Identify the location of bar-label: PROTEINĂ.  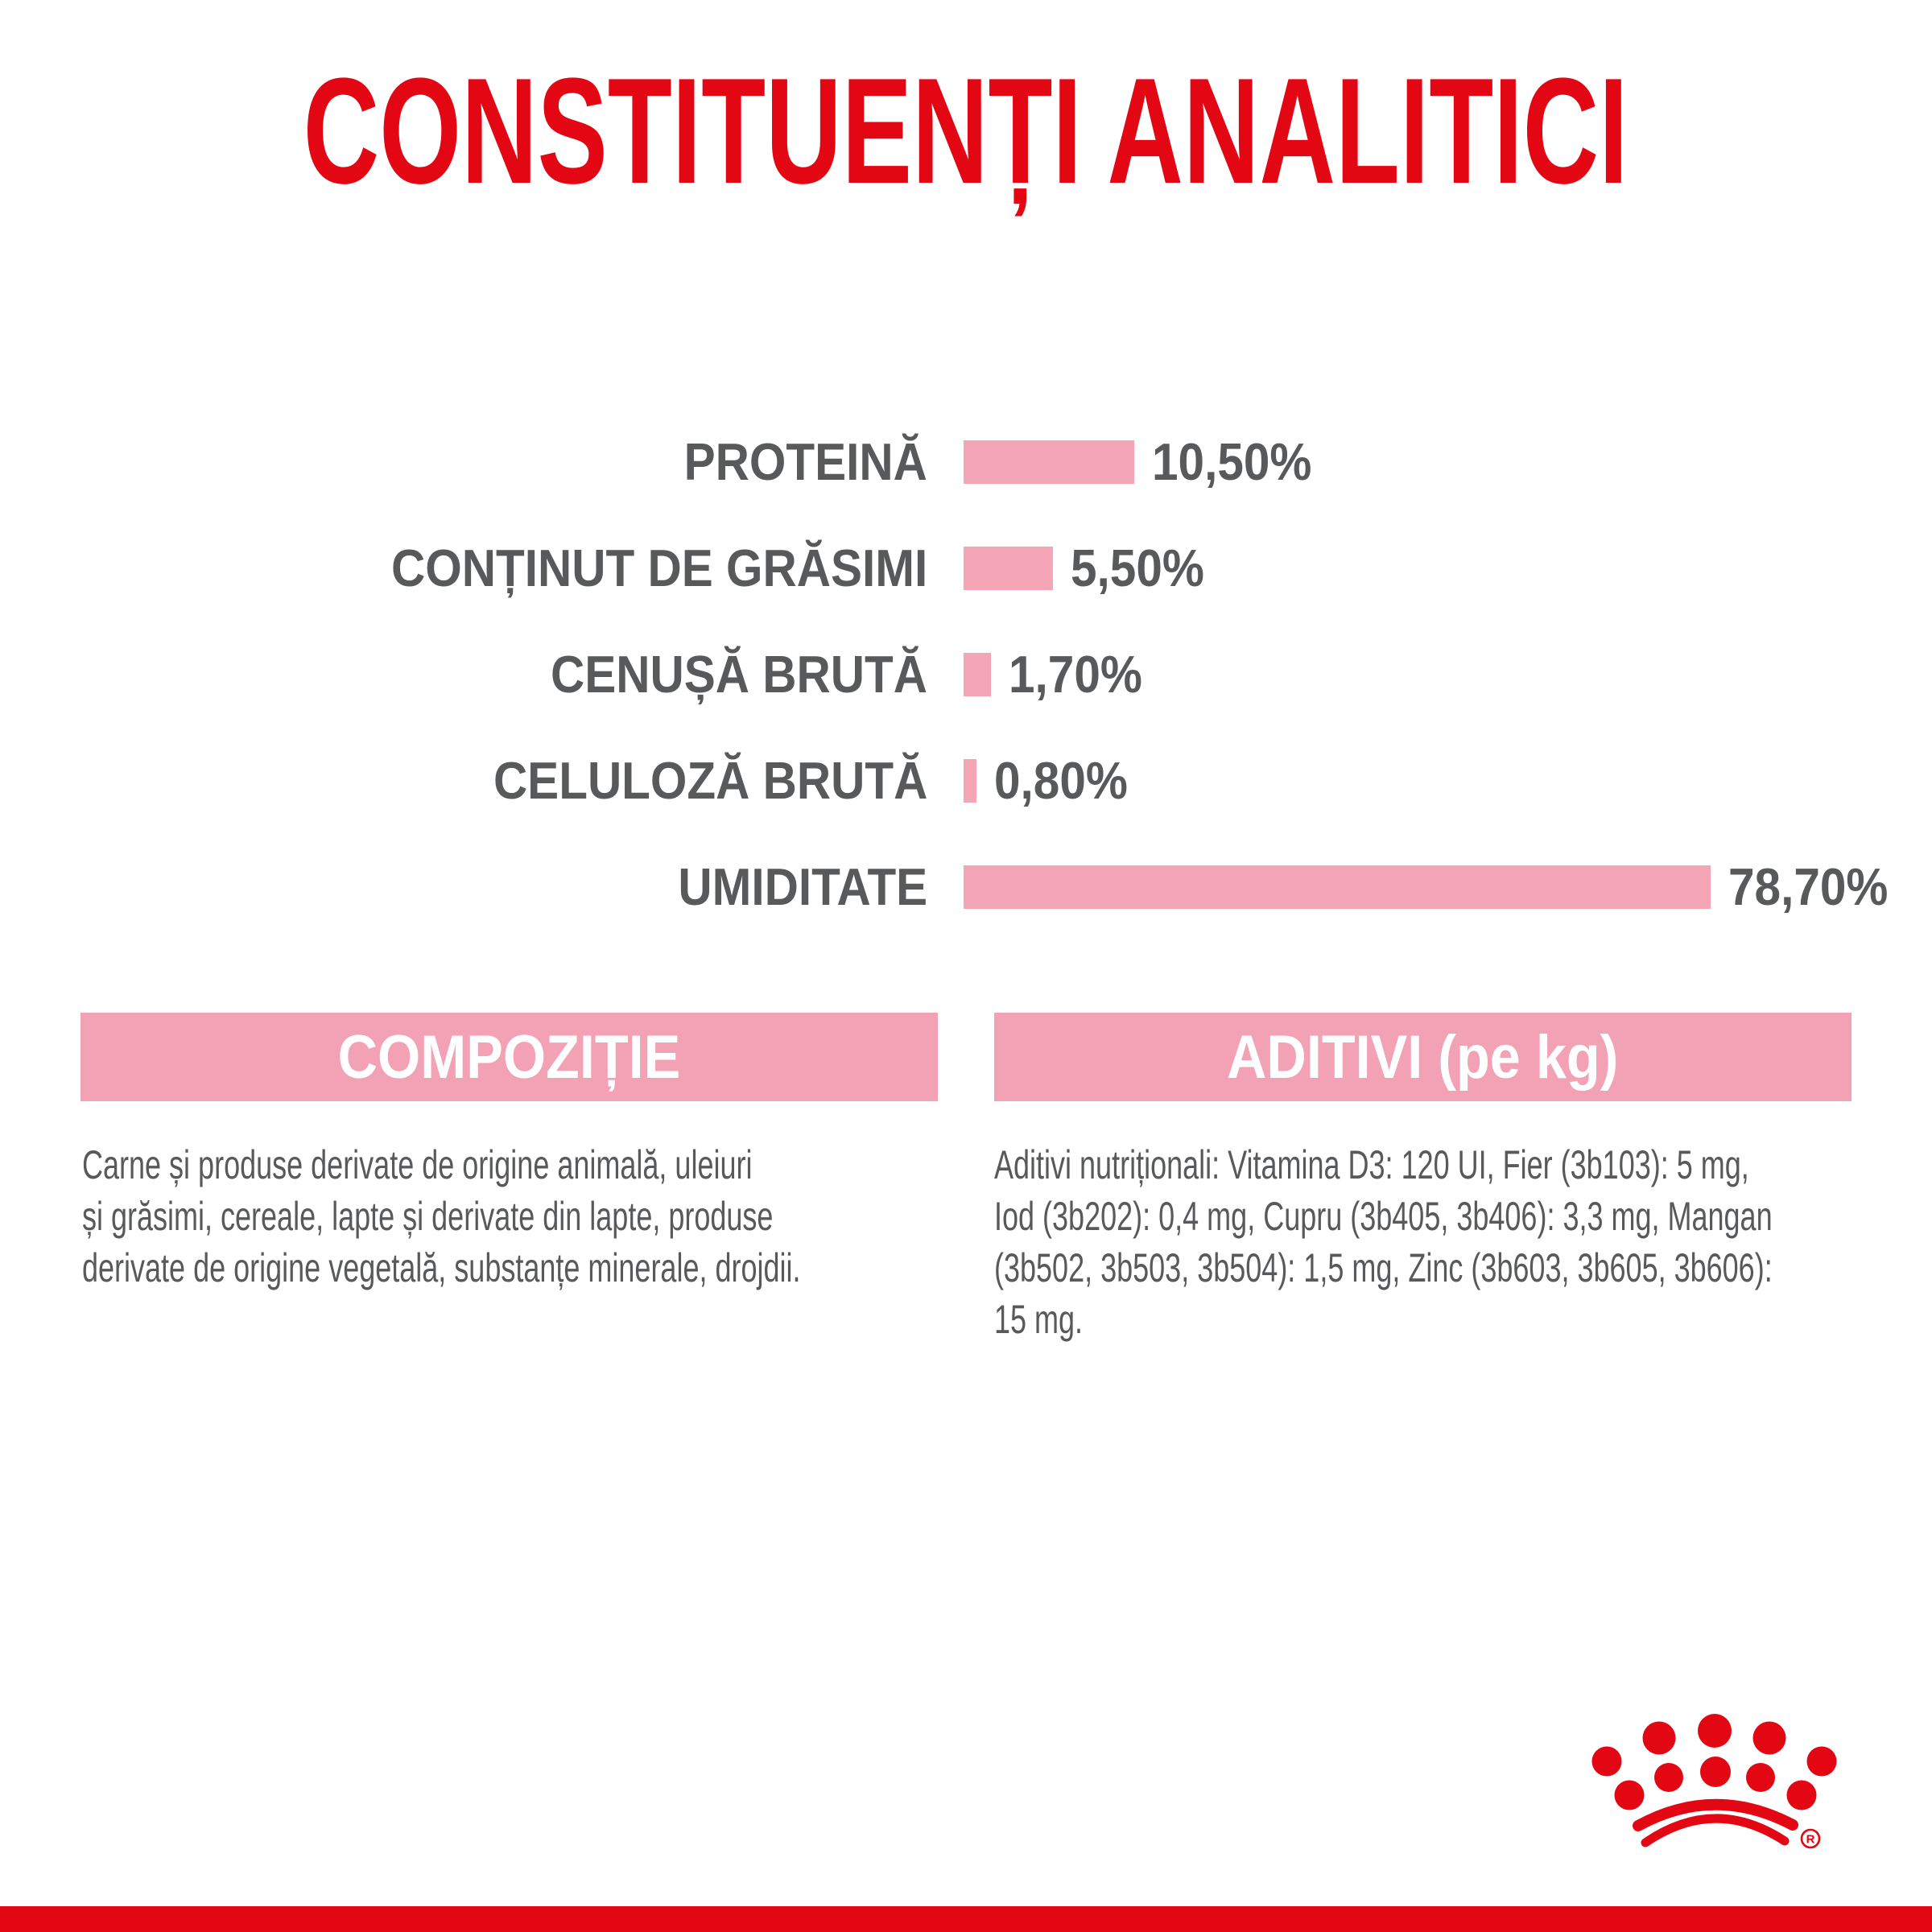
(805, 462).